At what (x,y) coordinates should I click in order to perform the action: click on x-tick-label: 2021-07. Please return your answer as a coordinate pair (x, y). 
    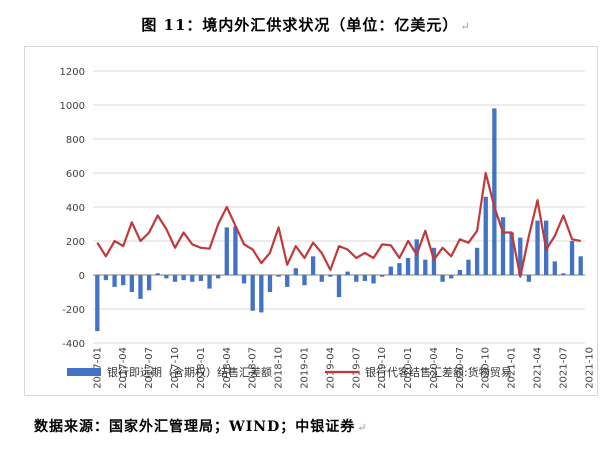
    Looking at the image, I should click on (563, 368).